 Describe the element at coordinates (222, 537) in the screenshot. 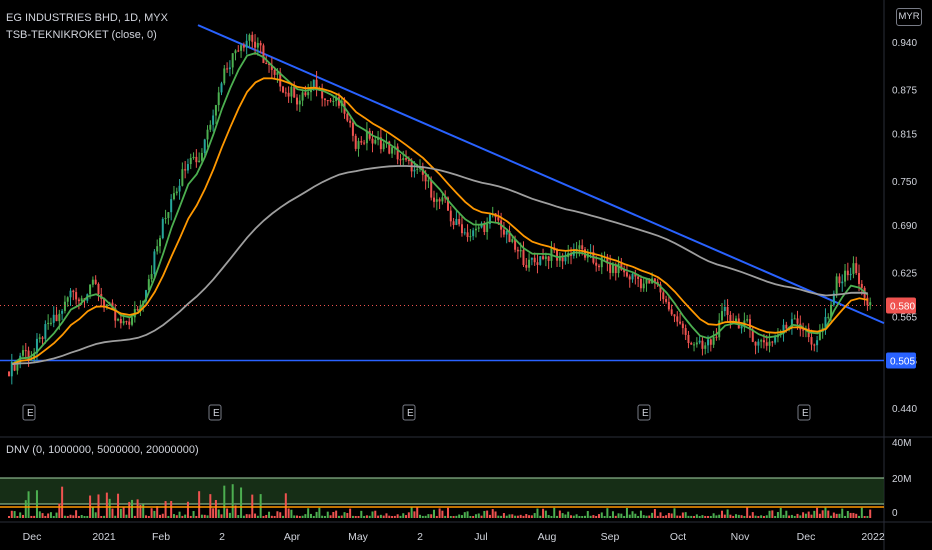

I see `x-tick-label: 2` at that location.